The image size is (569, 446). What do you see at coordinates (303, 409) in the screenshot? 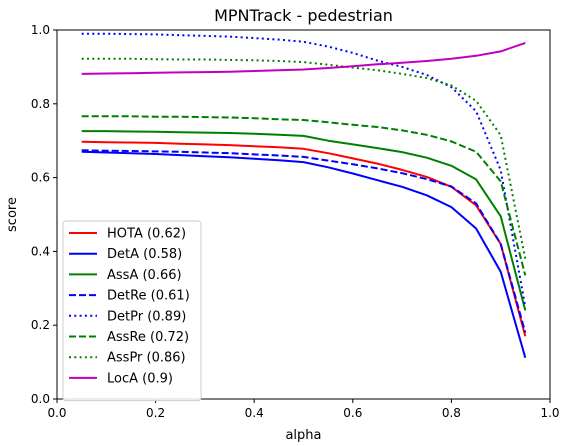
I see `x-axis: 0.0 0.2 0.4 0.6 0.8 1.0` at bounding box center [303, 409].